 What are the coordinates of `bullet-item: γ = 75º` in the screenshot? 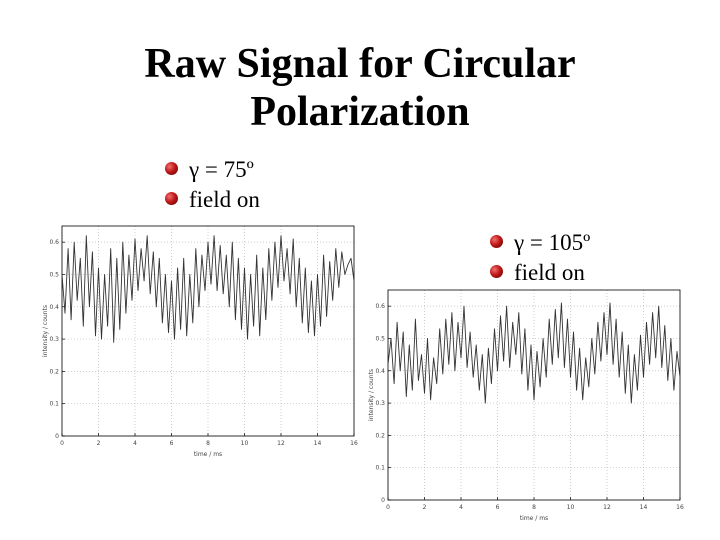 It's located at (212, 170).